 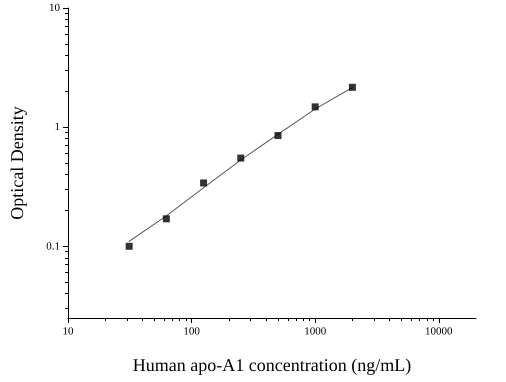 What do you see at coordinates (272, 365) in the screenshot?
I see `x-axis-title: Human apo-A1 concentration (ng/mL)` at bounding box center [272, 365].